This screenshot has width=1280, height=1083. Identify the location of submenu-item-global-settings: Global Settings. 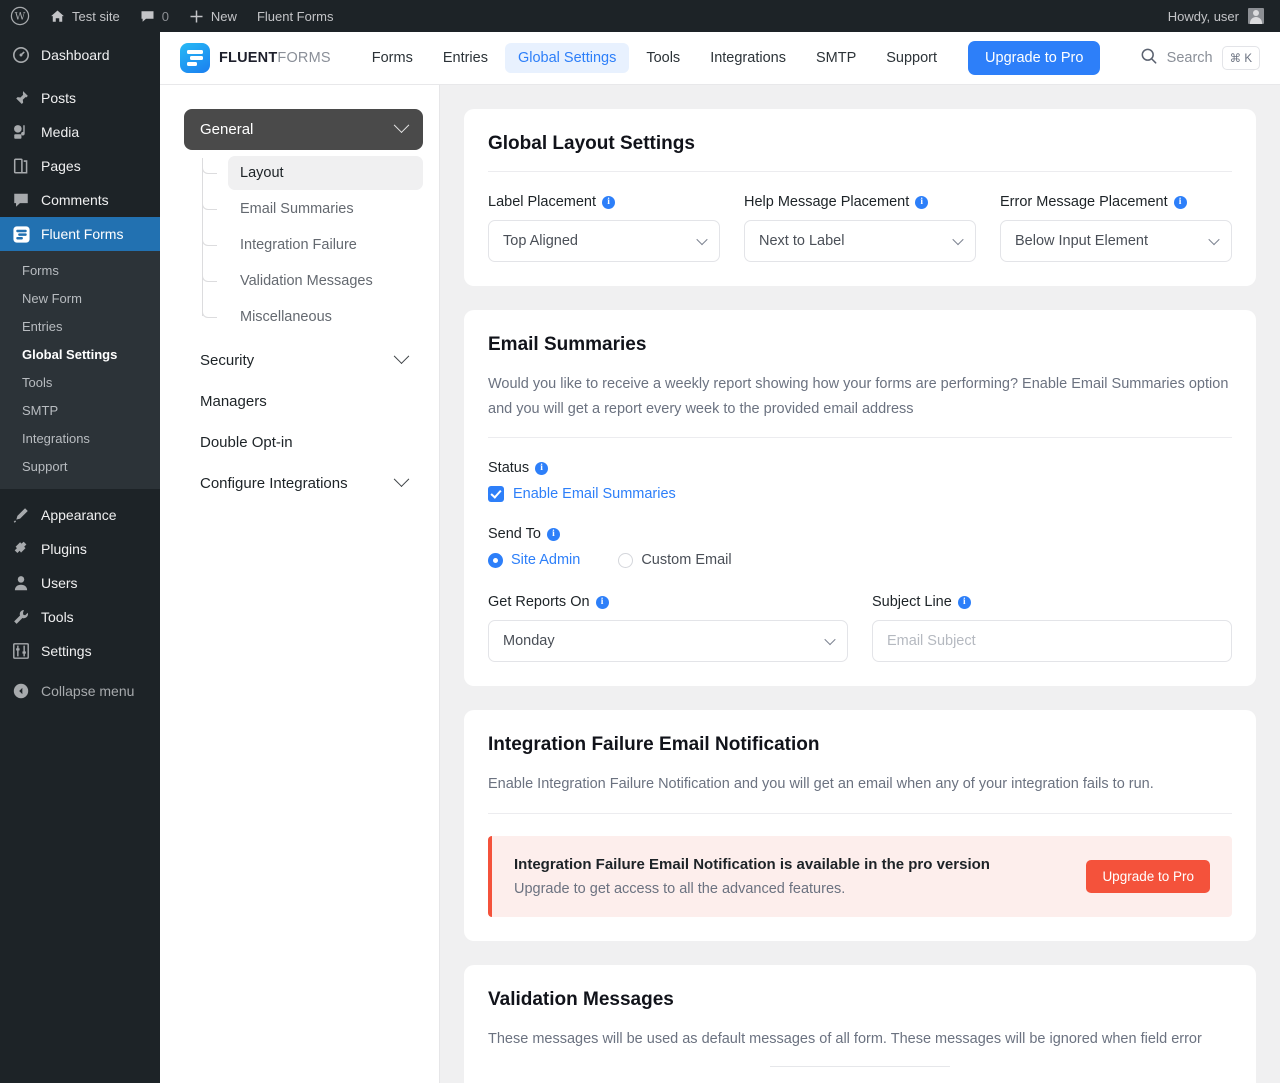
(70, 354).